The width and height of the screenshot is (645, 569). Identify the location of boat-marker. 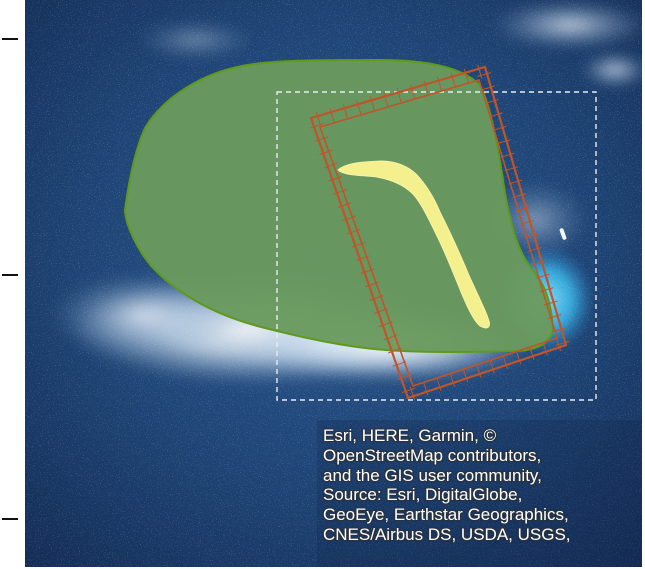
(563, 234).